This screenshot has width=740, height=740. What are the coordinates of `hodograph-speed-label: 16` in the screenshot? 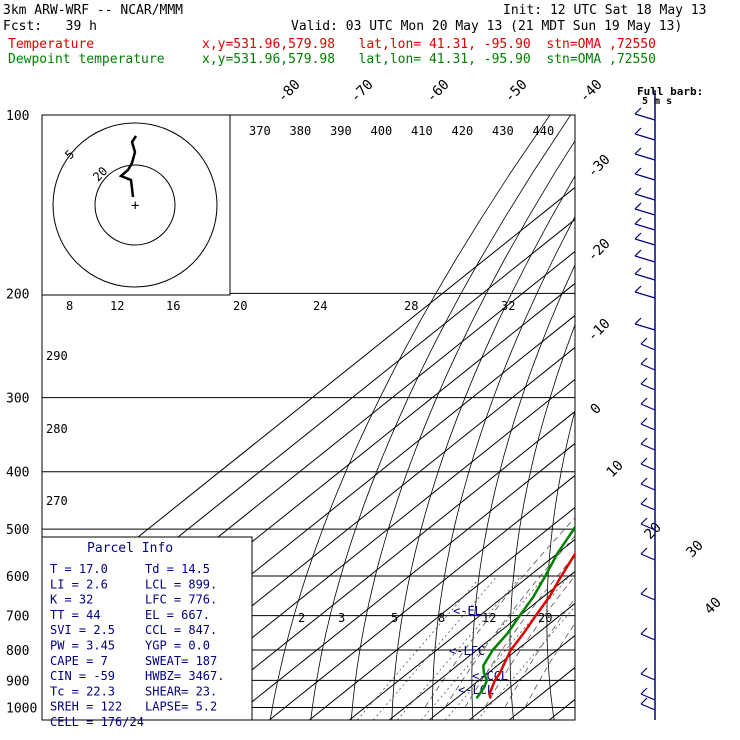 It's located at (173, 306).